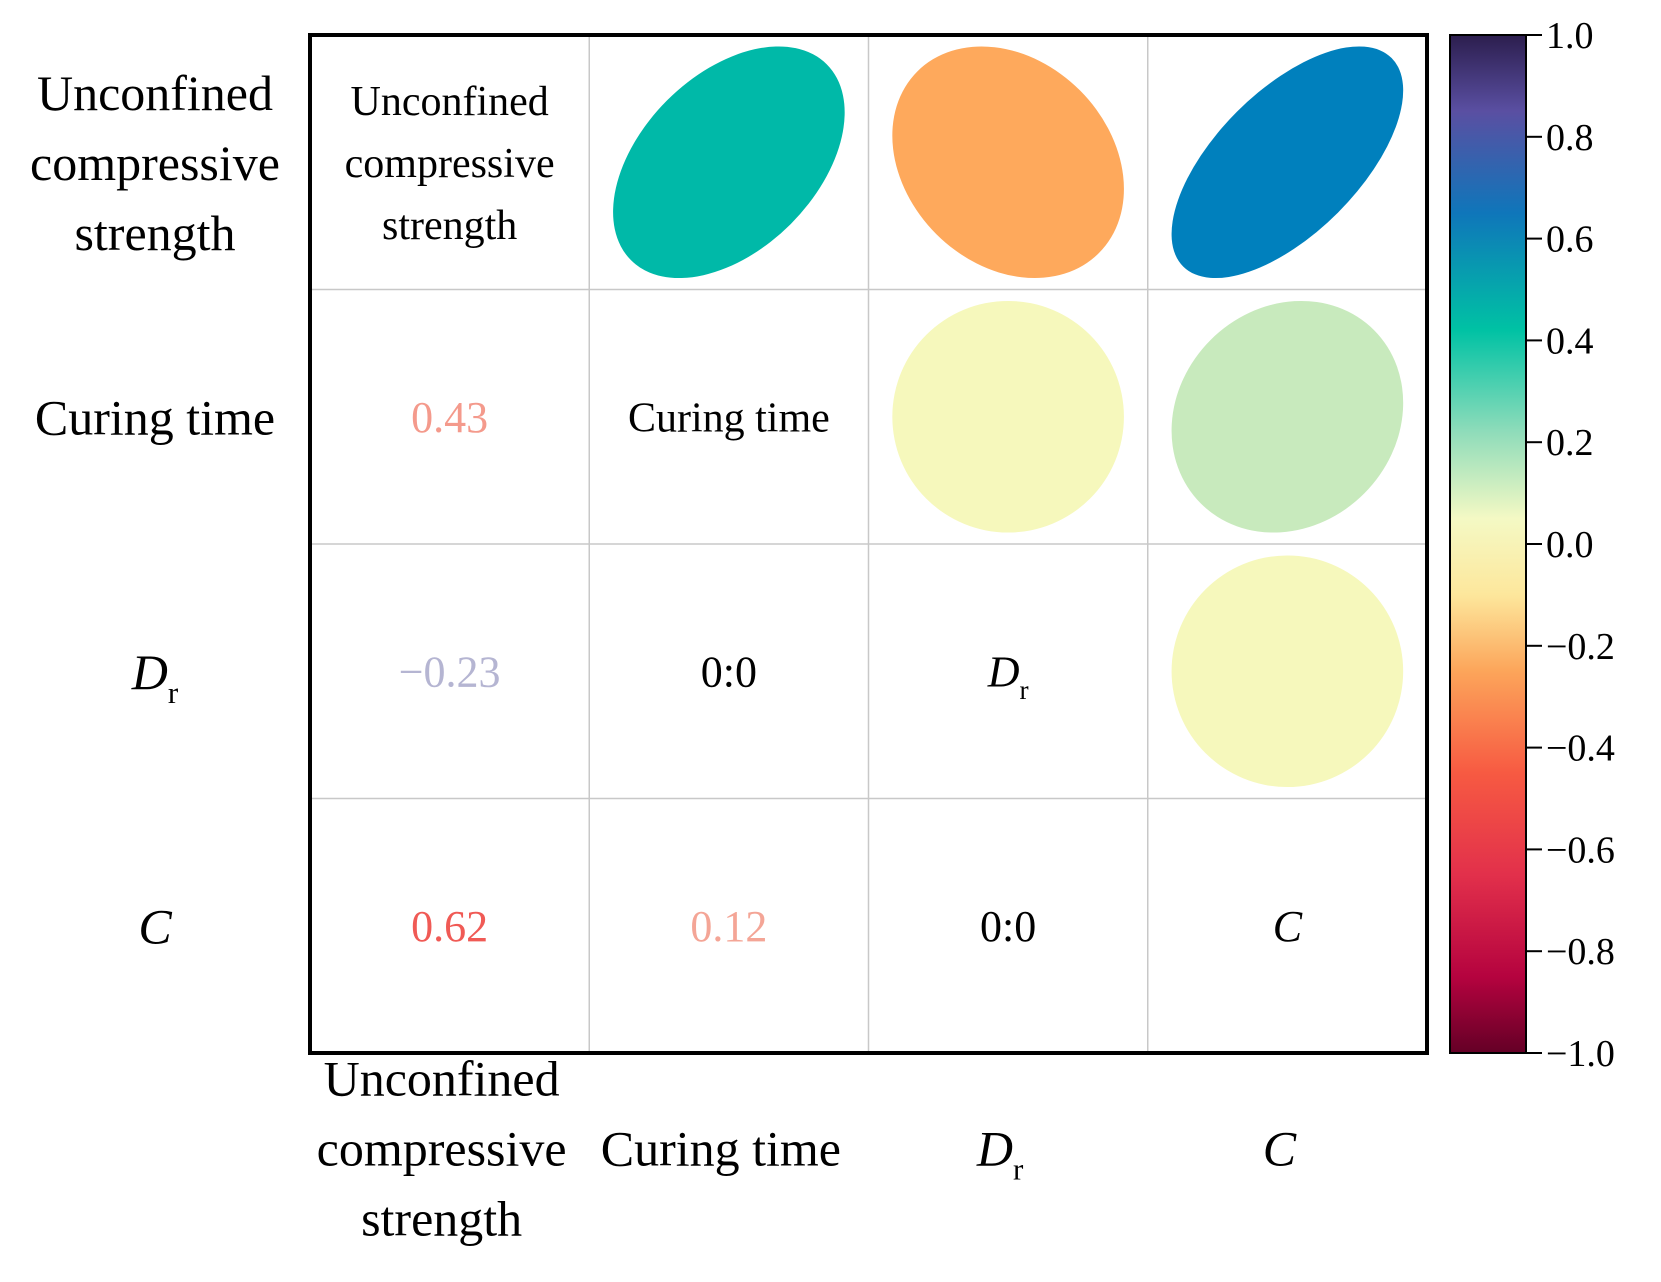  I want to click on colorbar-gradient, so click(1488, 544).